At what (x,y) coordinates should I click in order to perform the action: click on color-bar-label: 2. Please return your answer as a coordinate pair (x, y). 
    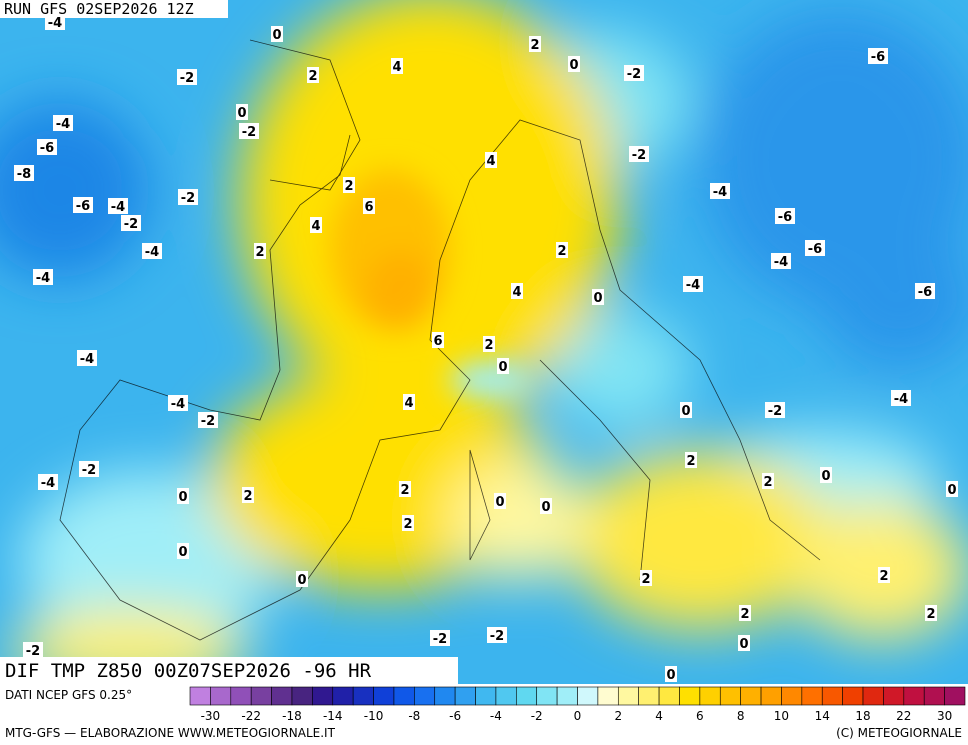
    Looking at the image, I should click on (618, 716).